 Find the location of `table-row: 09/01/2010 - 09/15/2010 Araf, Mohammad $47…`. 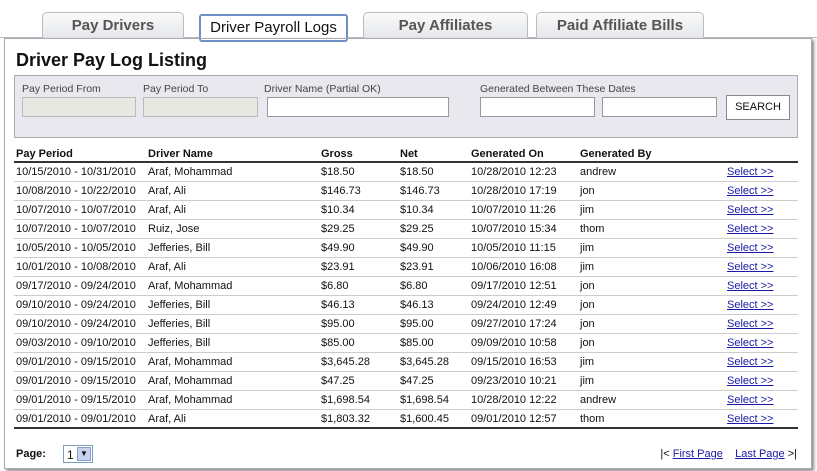

table-row: 09/01/2010 - 09/15/2010 Araf, Mohammad $47… is located at coordinates (406, 381).